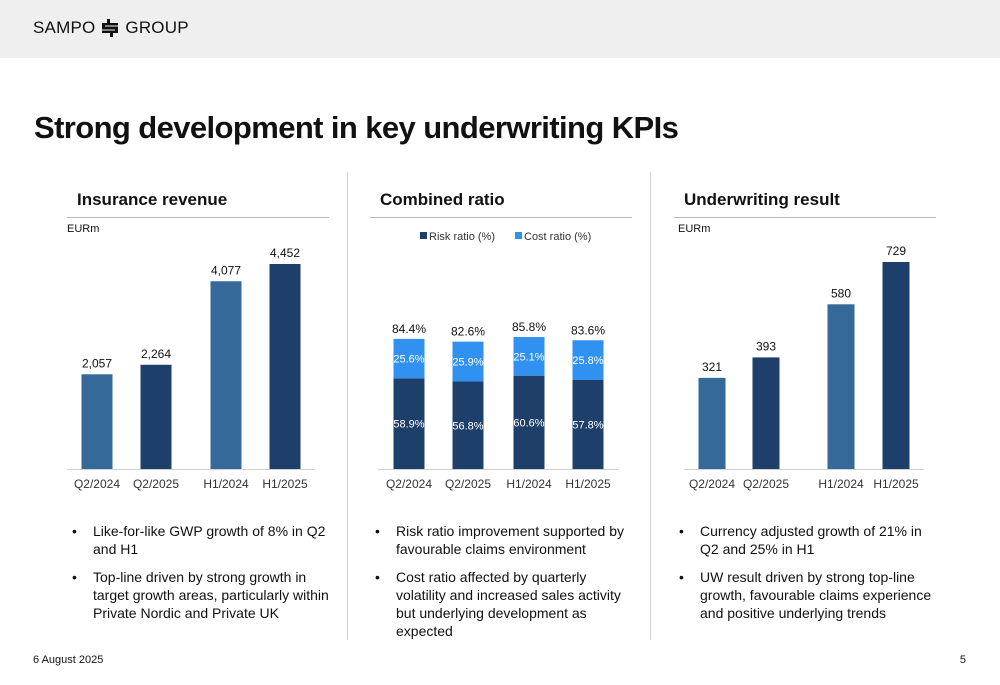 Image resolution: width=1000 pixels, height=685 pixels. What do you see at coordinates (962, 660) in the screenshot?
I see `page-number: 5` at bounding box center [962, 660].